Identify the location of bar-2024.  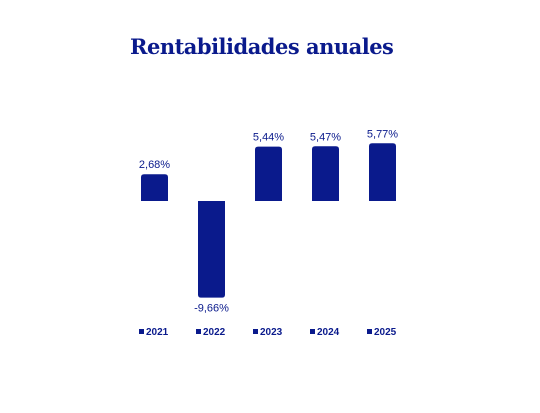
(325, 173).